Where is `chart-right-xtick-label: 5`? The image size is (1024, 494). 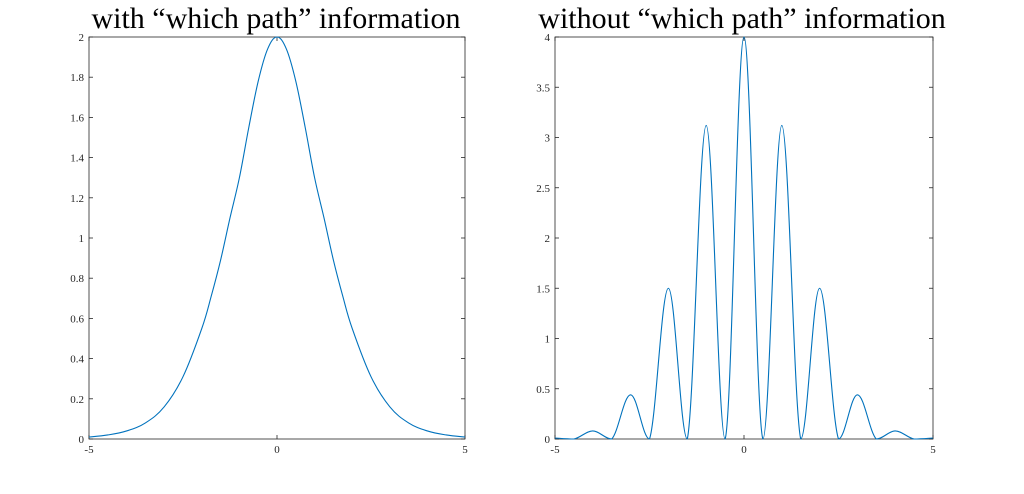
chart-right-xtick-label: 5 is located at coordinates (933, 450).